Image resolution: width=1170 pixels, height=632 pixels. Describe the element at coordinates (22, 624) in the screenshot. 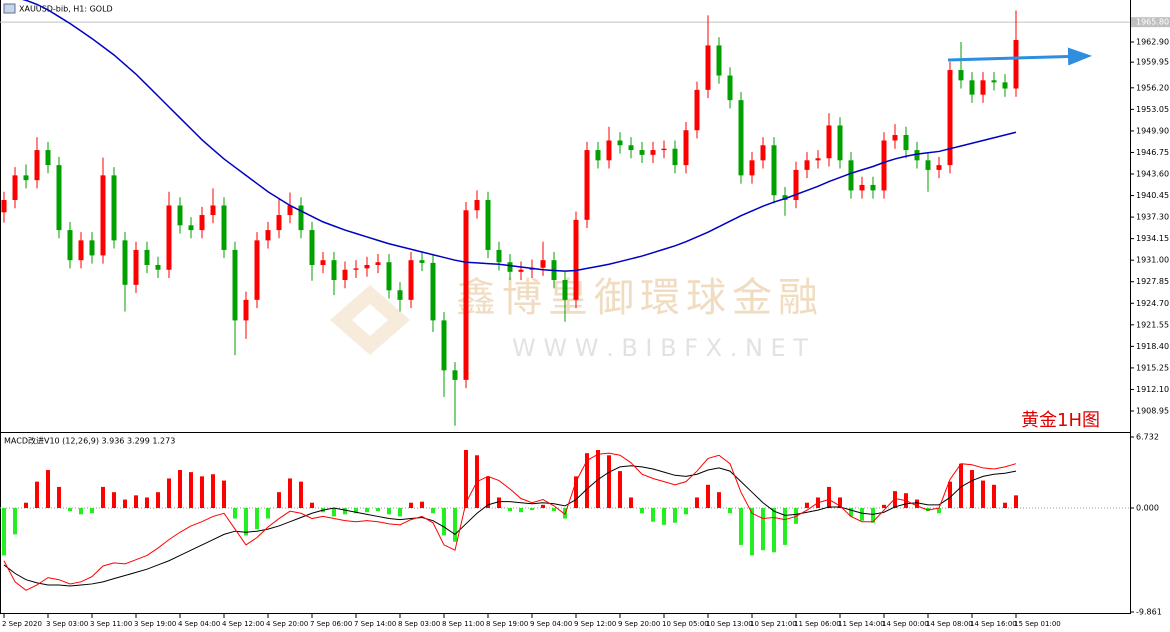

I see `x-tick-label: 2 Sep 2020` at that location.